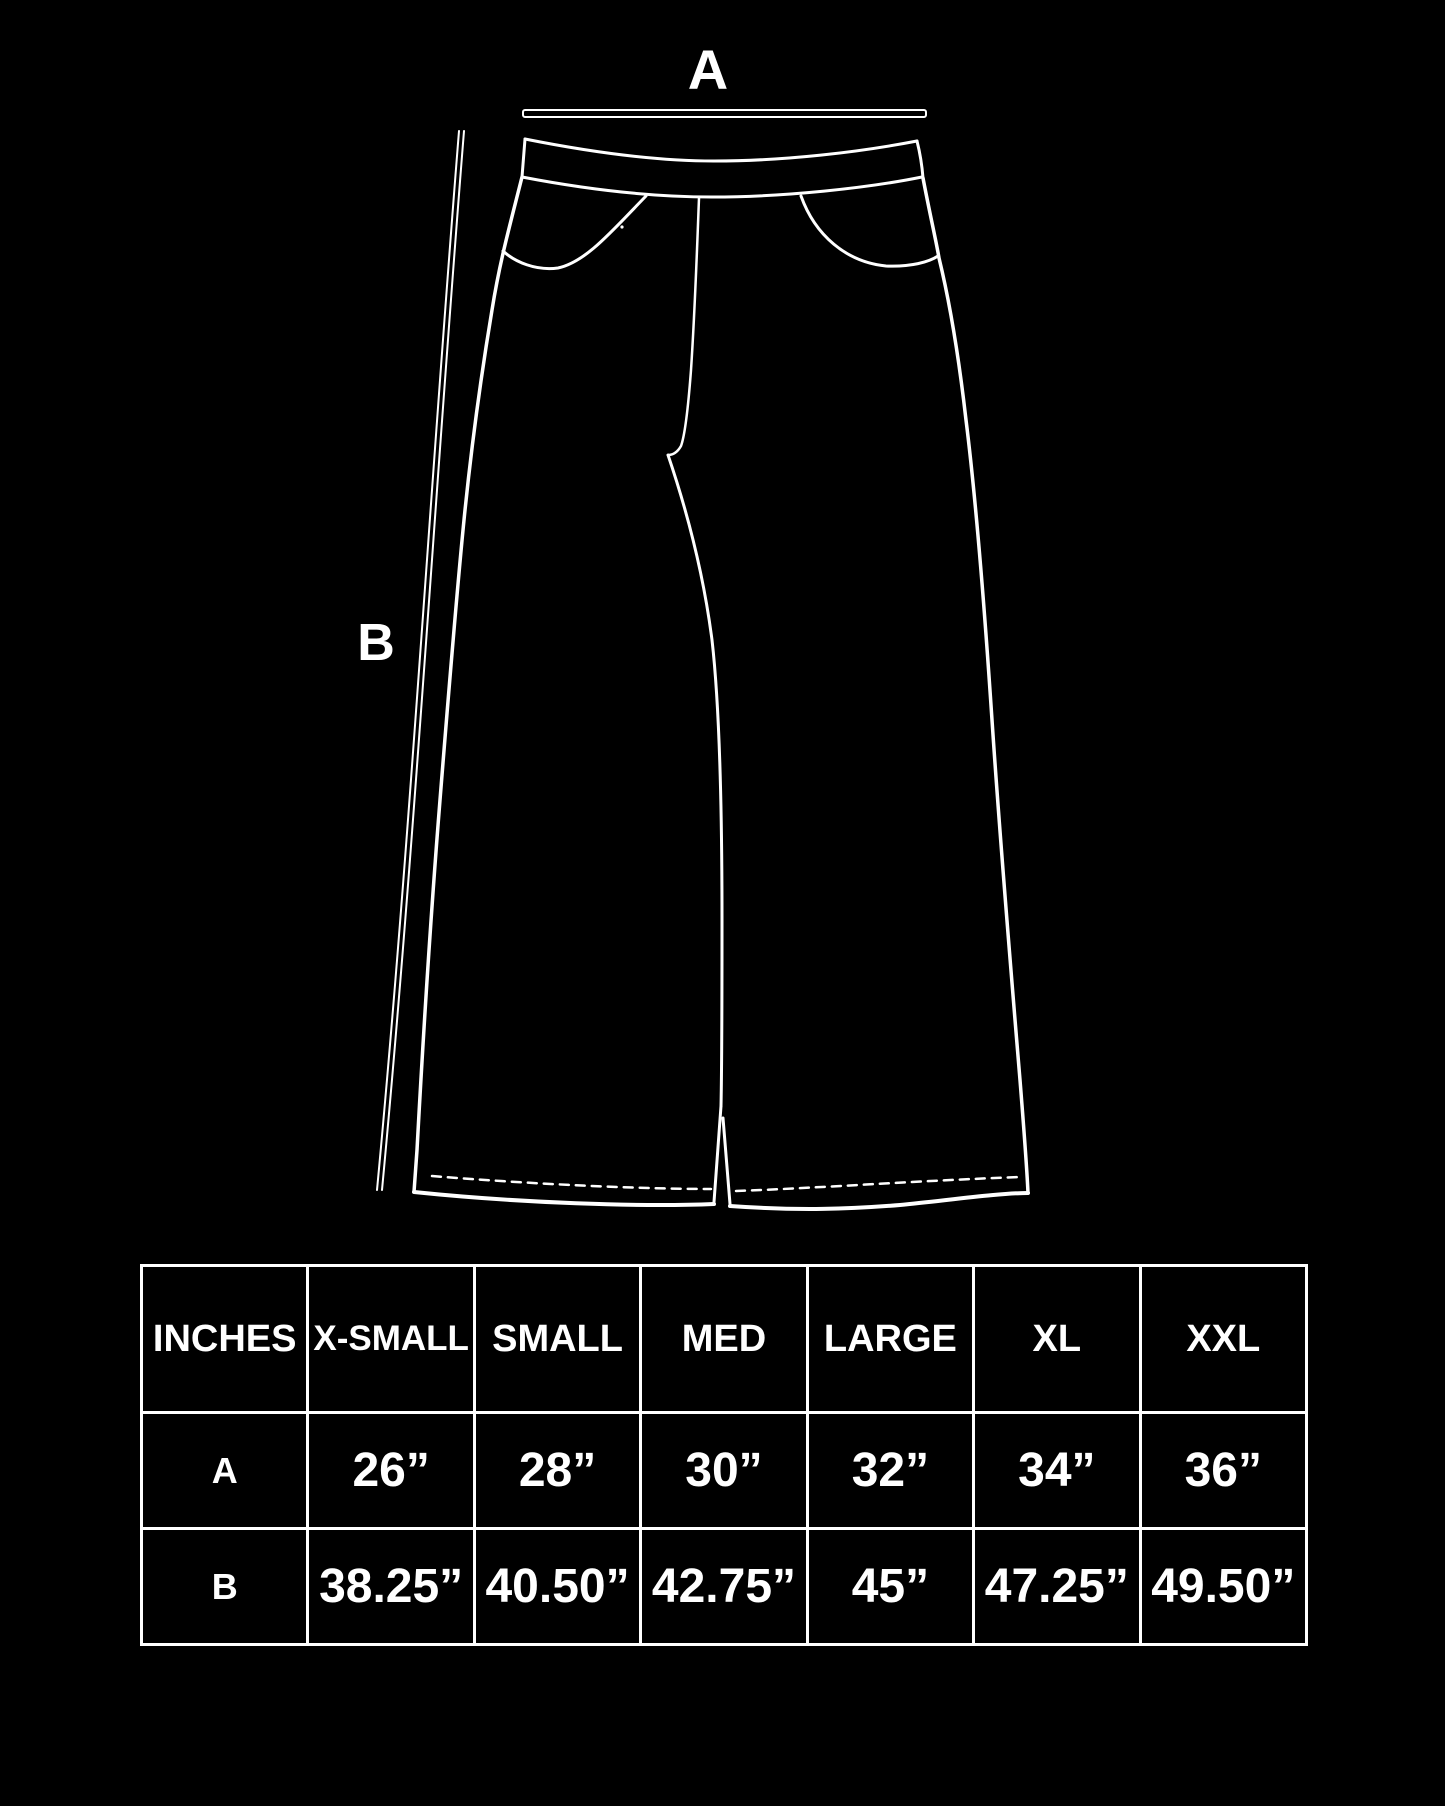  What do you see at coordinates (557, 1470) in the screenshot?
I see `size-value-cell: 28”` at bounding box center [557, 1470].